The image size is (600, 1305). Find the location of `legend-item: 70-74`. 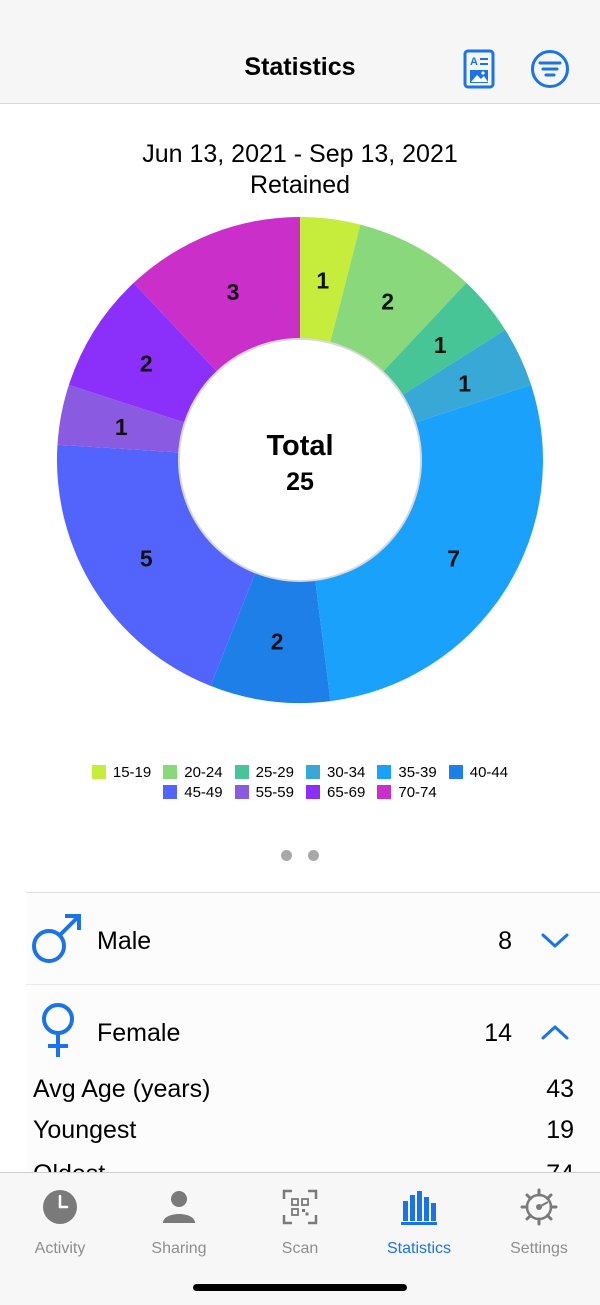

legend-item: 70-74 is located at coordinates (407, 792).